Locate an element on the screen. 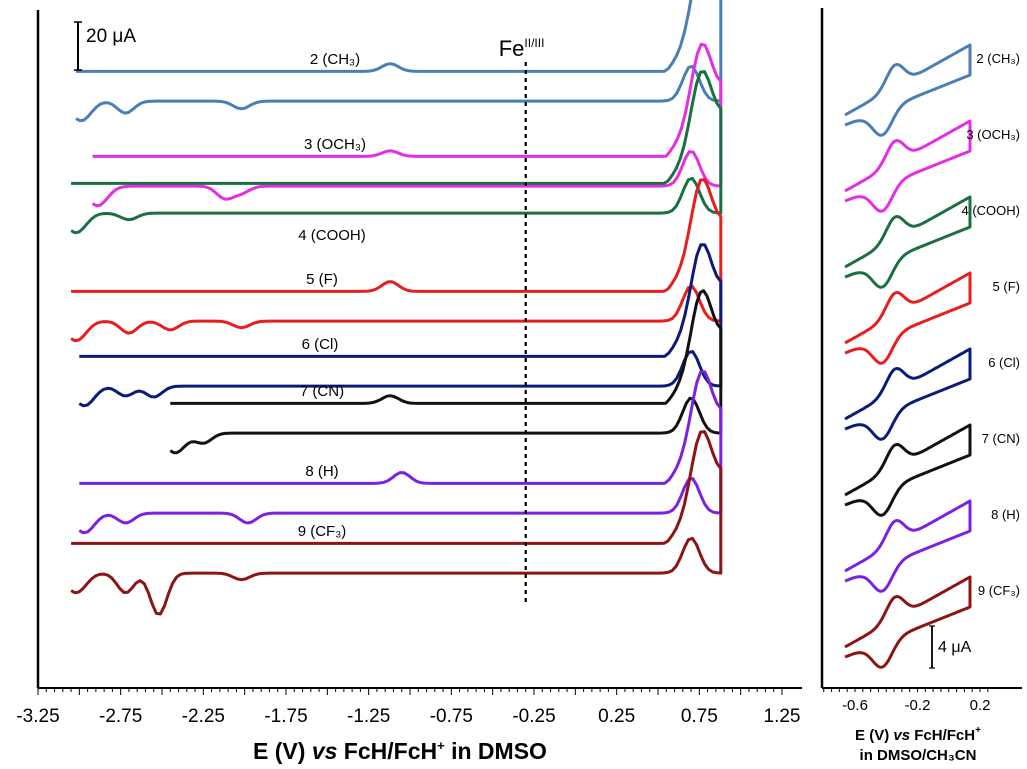  inset-xlabel-part-3: FcH/FcH is located at coordinates (942, 735).